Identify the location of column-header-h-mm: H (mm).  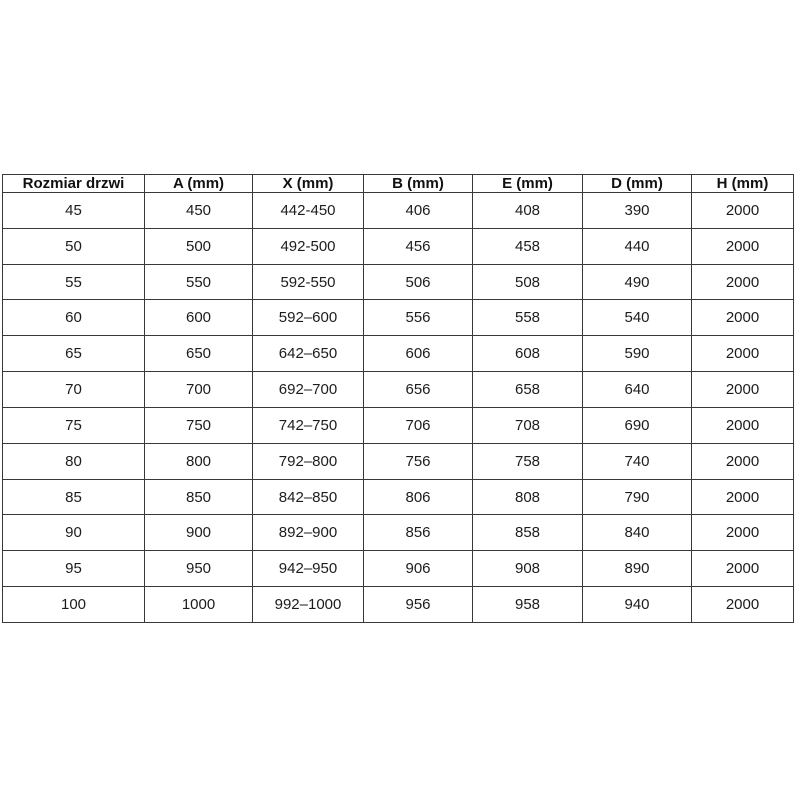
(742, 183).